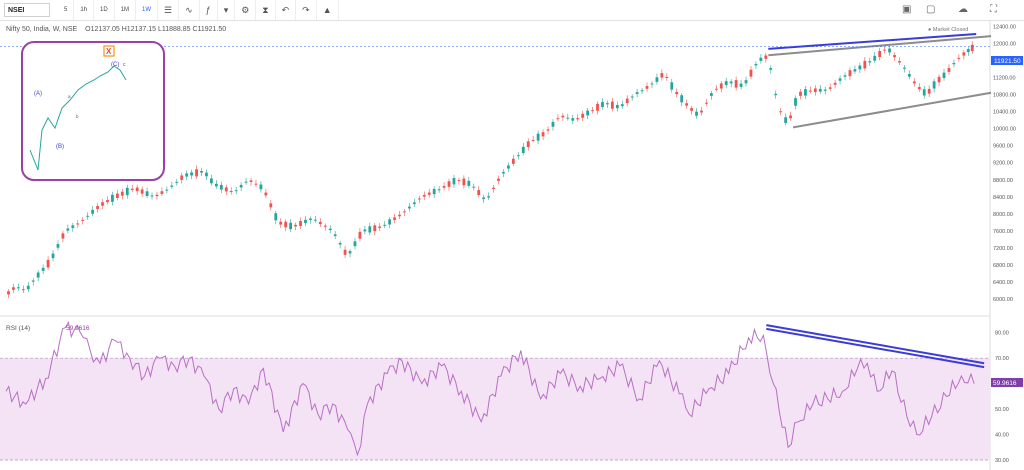 The width and height of the screenshot is (1024, 470). I want to click on dropdown-icon: ▾, so click(227, 10).